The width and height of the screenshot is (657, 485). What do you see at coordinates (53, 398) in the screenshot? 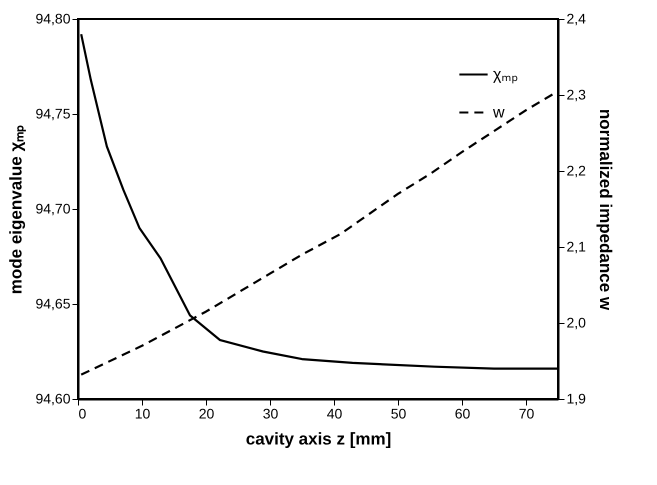
I see `y-tick-label: 94,60` at bounding box center [53, 398].